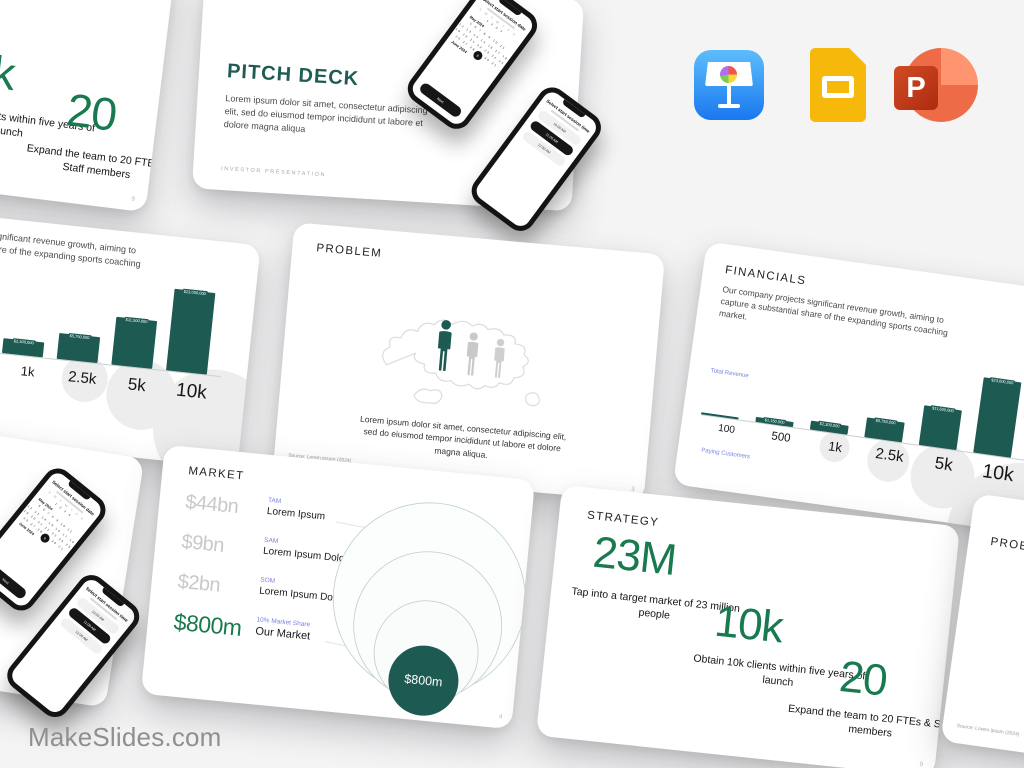 The image size is (1024, 768). I want to click on google-slides-window, so click(838, 87).